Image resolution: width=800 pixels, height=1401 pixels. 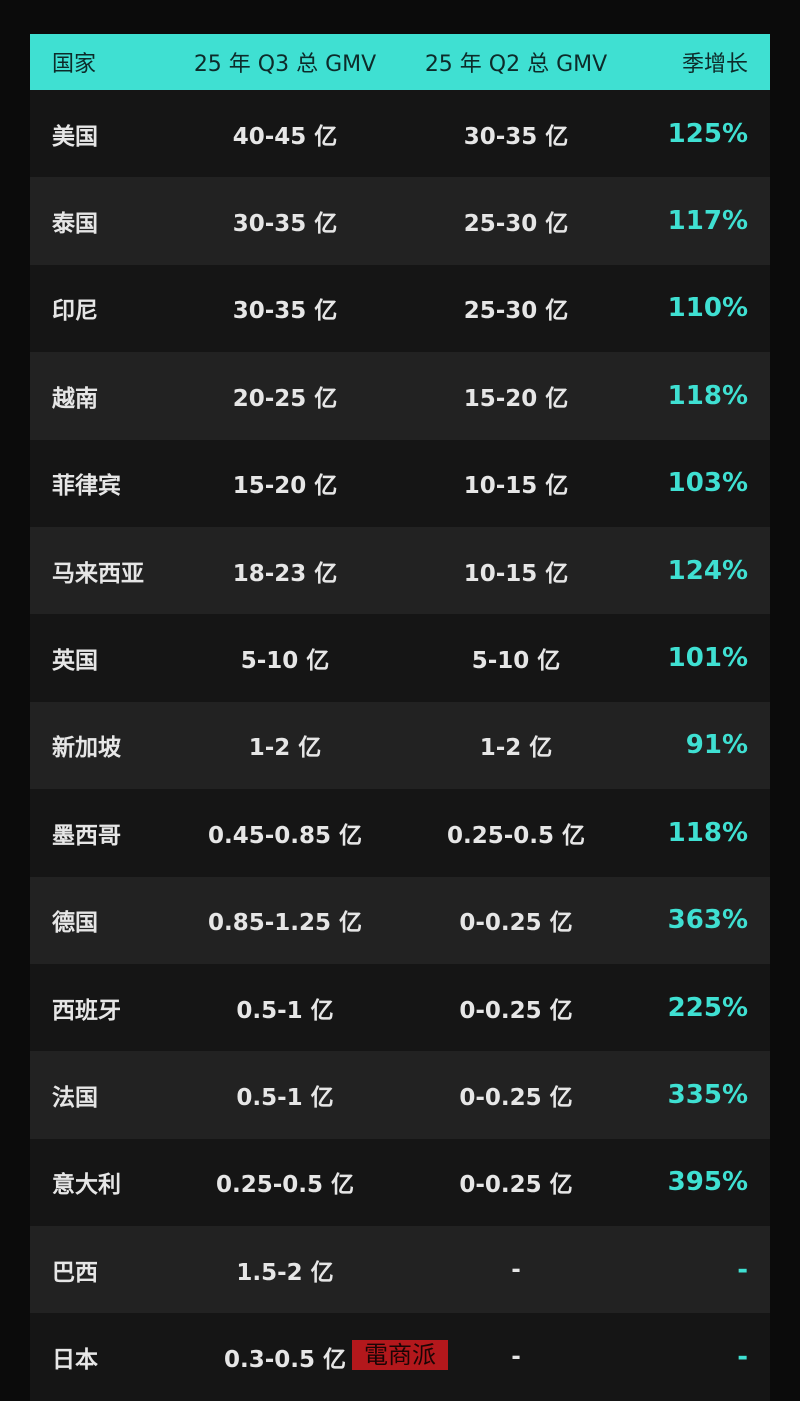 What do you see at coordinates (707, 1182) in the screenshot?
I see `cell: 395%` at bounding box center [707, 1182].